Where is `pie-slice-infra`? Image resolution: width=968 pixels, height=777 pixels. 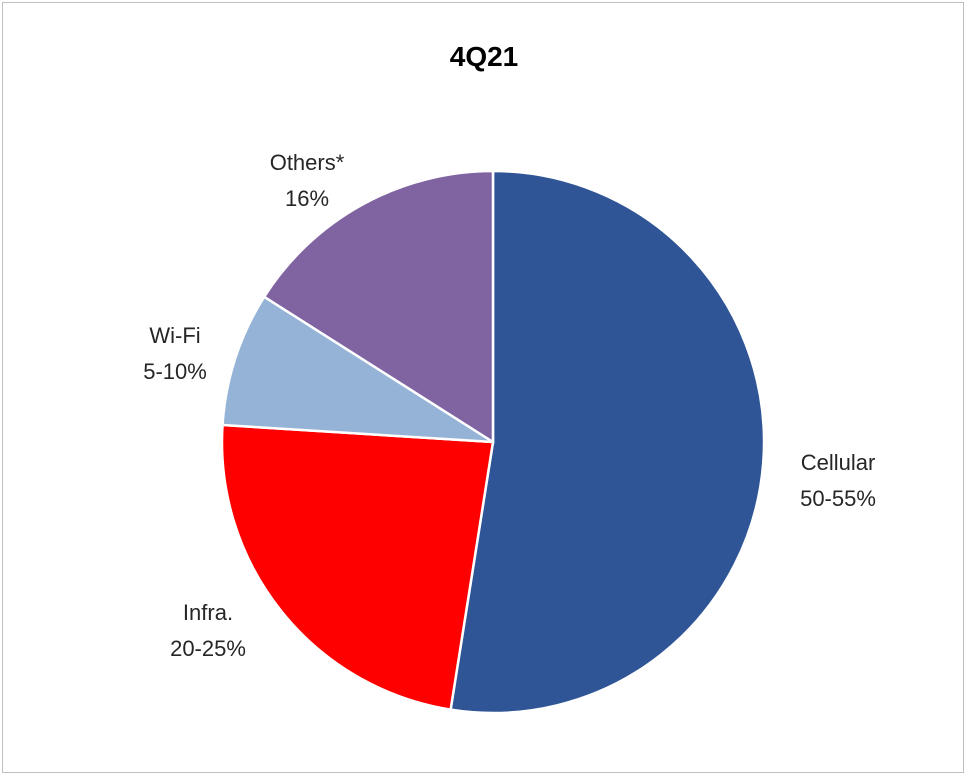 pie-slice-infra is located at coordinates (357, 567).